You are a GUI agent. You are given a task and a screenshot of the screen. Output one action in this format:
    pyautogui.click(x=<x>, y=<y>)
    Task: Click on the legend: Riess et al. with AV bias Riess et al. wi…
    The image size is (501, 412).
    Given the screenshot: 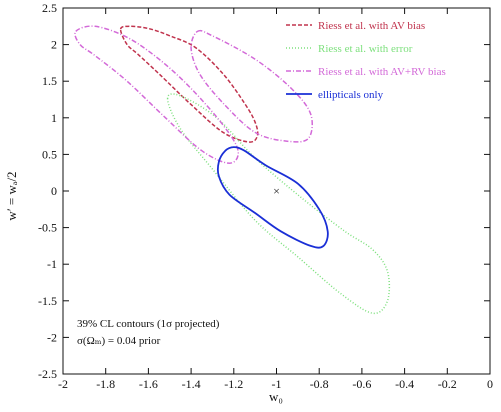 What is the action you would take?
    pyautogui.click(x=366, y=60)
    